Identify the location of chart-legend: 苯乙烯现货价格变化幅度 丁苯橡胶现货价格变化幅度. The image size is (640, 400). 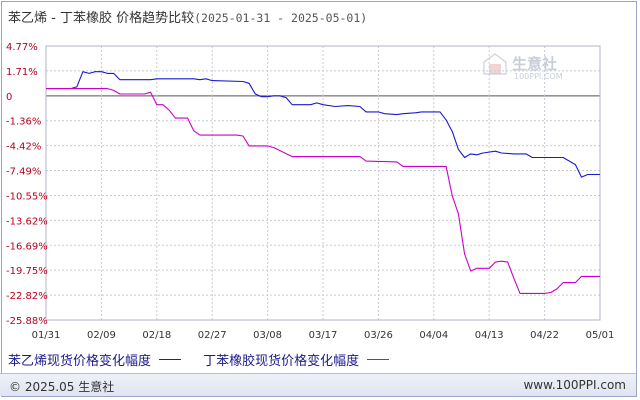
(207, 359).